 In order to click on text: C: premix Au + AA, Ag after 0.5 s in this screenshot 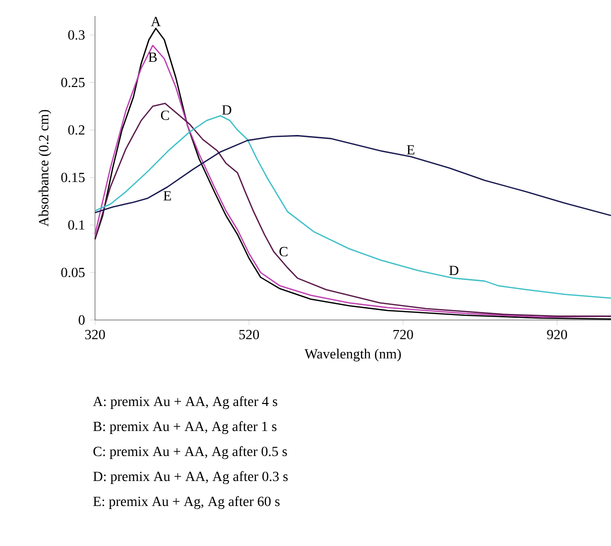, I will do `click(190, 453)`.